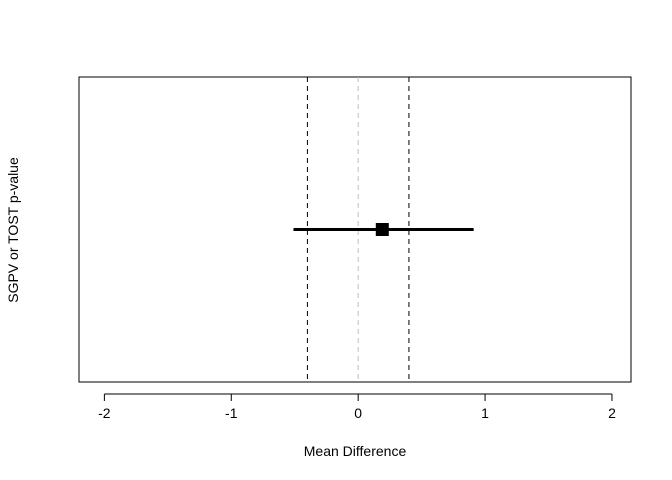 The width and height of the screenshot is (672, 480). I want to click on x-tick-label: -2, so click(104, 413).